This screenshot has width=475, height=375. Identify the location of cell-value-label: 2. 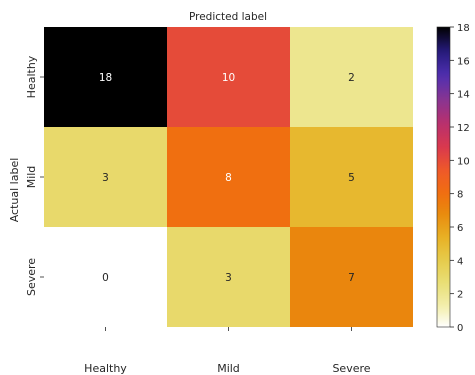
(351, 78).